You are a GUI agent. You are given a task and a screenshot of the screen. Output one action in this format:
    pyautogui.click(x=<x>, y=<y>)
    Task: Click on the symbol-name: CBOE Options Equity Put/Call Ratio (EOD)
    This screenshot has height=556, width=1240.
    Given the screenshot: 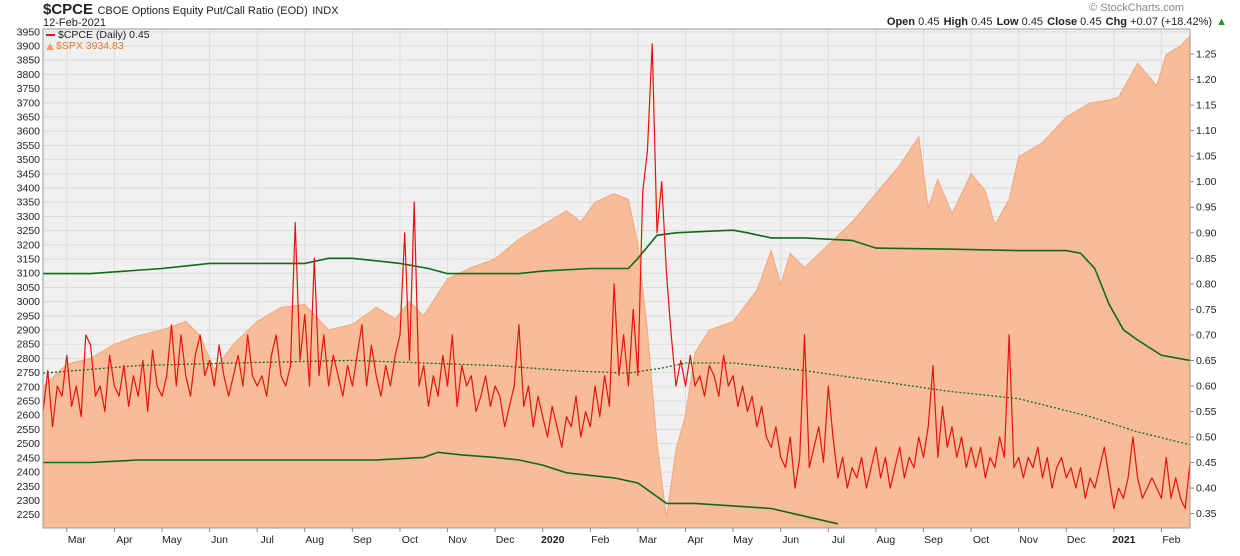 What is the action you would take?
    pyautogui.click(x=202, y=11)
    